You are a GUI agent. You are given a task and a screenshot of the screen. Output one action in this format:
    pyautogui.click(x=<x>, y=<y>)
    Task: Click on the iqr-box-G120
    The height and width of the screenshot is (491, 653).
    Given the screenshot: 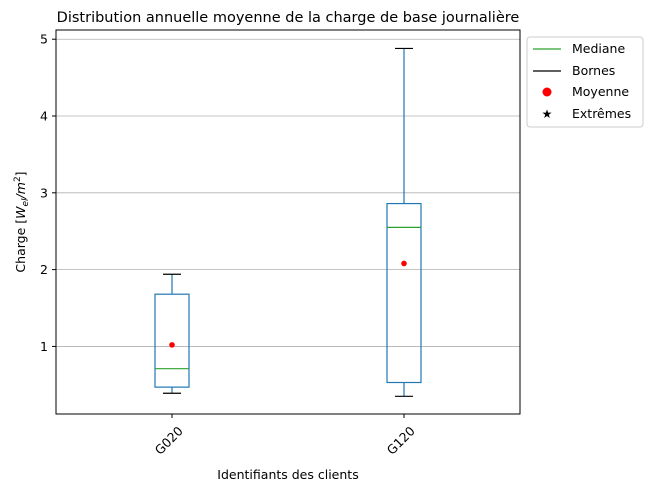 What is the action you would take?
    pyautogui.click(x=404, y=293)
    